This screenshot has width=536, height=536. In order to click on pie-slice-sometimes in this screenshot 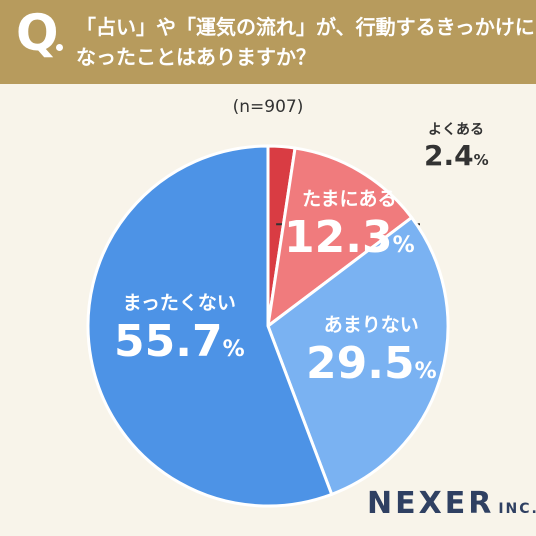, I will do `click(340, 237)`.